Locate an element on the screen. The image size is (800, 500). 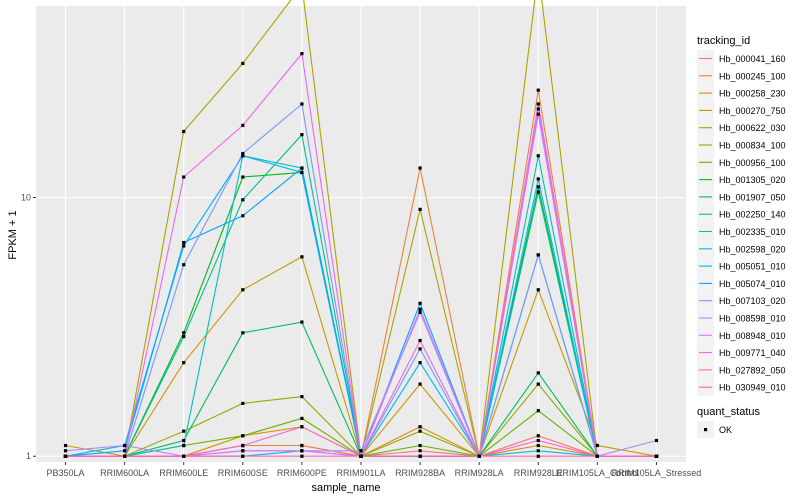
legend-item: Hb_000956_100 is located at coordinates (741, 162).